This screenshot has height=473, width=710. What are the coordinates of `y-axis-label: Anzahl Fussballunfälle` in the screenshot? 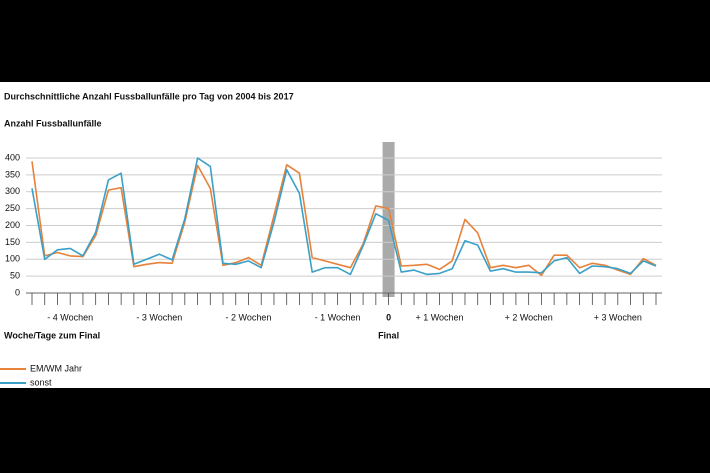 It's located at (53, 123).